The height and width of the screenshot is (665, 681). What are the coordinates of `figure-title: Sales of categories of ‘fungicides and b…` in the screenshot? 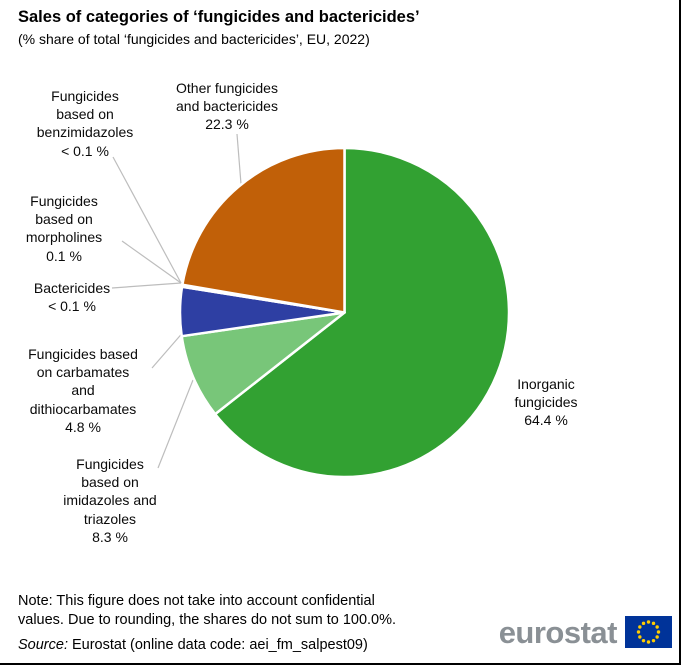 It's located at (219, 17).